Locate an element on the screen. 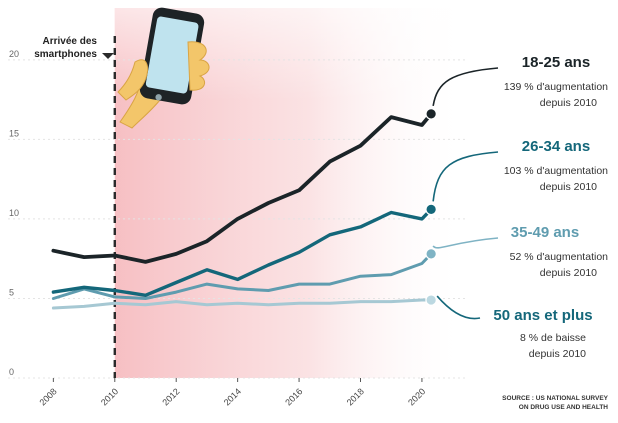 This screenshot has width=618, height=423. series-line-50-ans-et-plus is located at coordinates (242, 304).